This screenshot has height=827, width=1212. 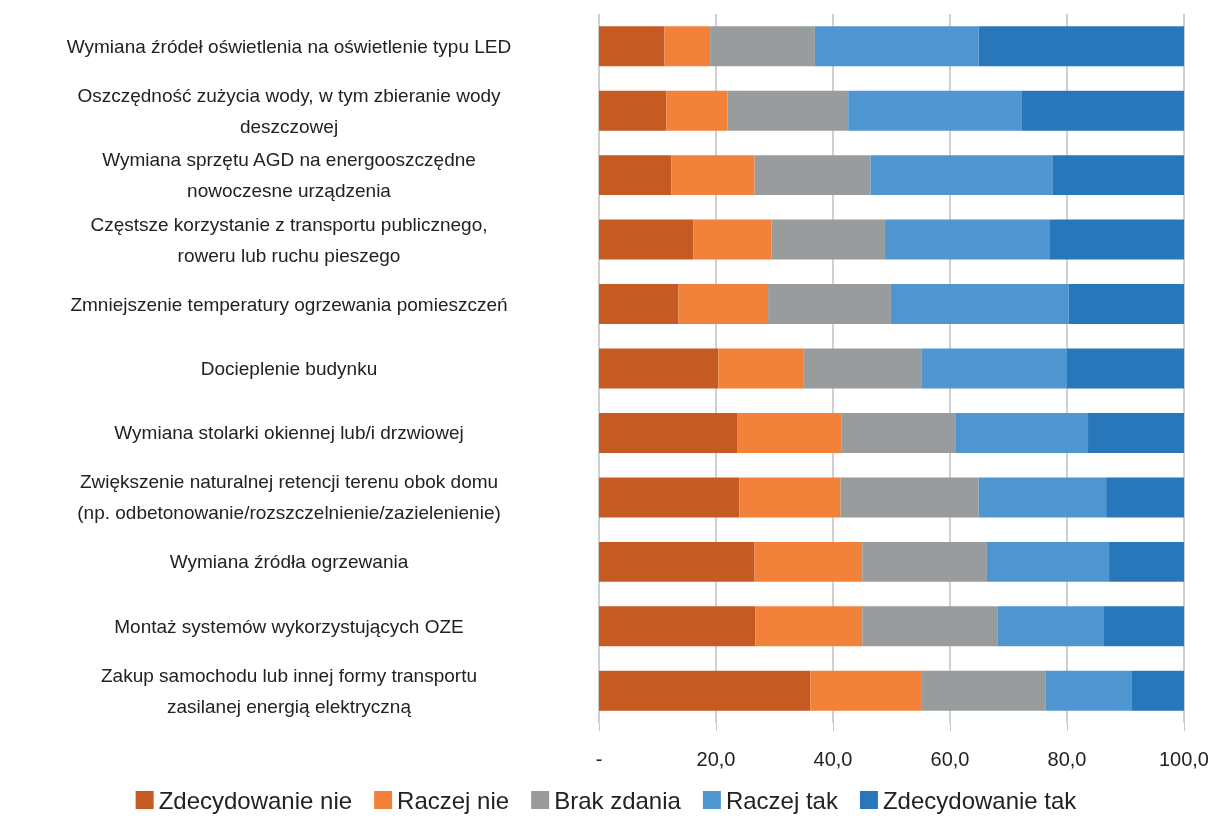 I want to click on legend-label: Raczej tak, so click(x=782, y=800).